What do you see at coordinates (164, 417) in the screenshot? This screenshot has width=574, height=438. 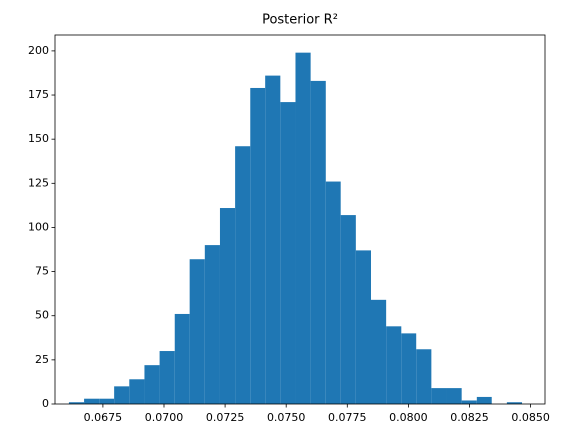 I see `x-tick-label: 0.0700` at bounding box center [164, 417].